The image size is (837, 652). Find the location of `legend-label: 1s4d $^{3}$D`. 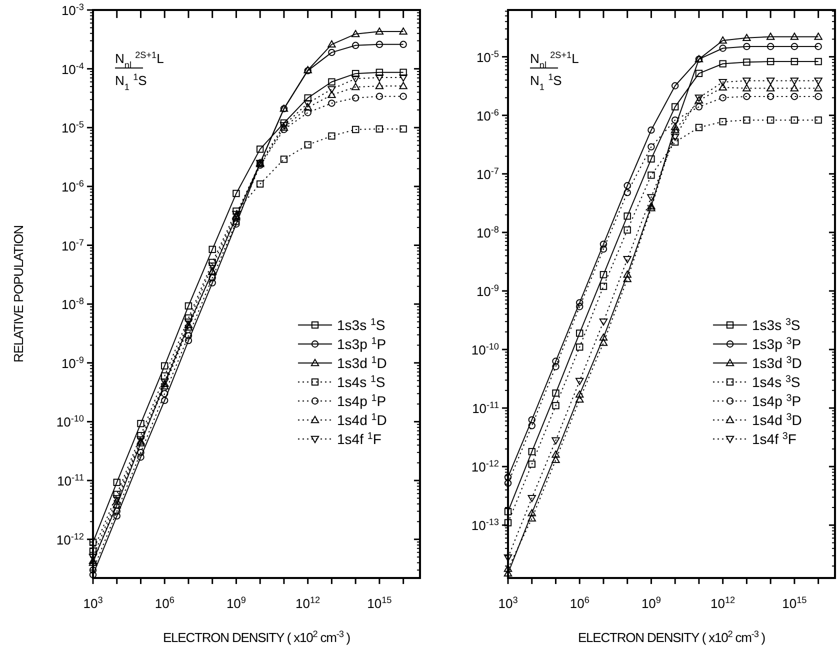

legend-label: 1s4d $^{3}$D is located at coordinates (777, 420).